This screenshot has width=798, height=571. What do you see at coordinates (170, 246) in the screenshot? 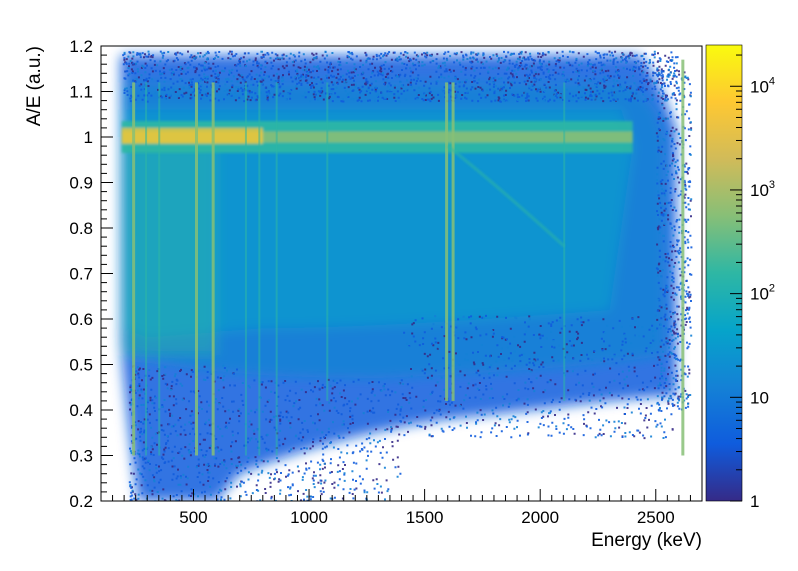
I see `density-low-energy` at bounding box center [170, 246].